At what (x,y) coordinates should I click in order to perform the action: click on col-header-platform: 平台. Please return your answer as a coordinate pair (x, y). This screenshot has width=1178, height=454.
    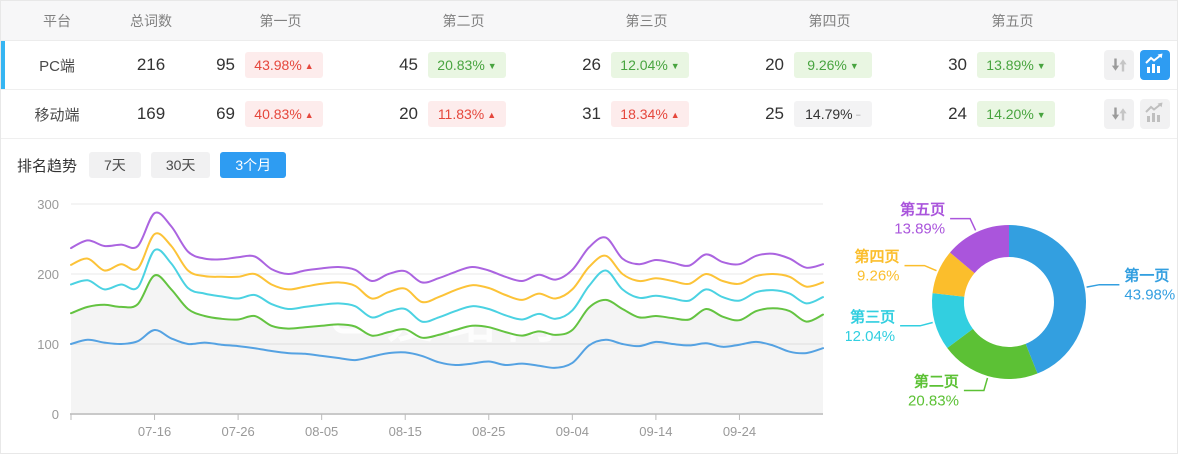
    Looking at the image, I should click on (57, 20).